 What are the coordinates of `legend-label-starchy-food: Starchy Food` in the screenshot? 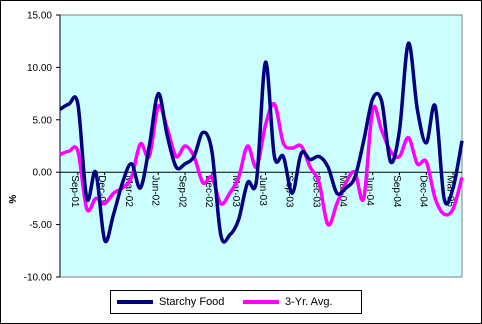 It's located at (192, 302).